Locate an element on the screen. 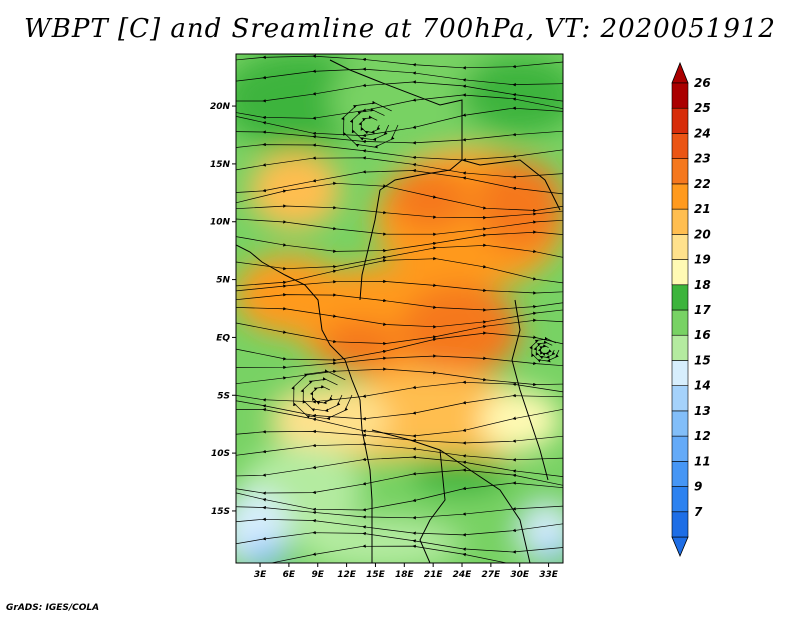  longitude-axis: 3E 6E 9E 12E 15E 18E 21E 24E 27E 30E 33E is located at coordinates (406, 571).